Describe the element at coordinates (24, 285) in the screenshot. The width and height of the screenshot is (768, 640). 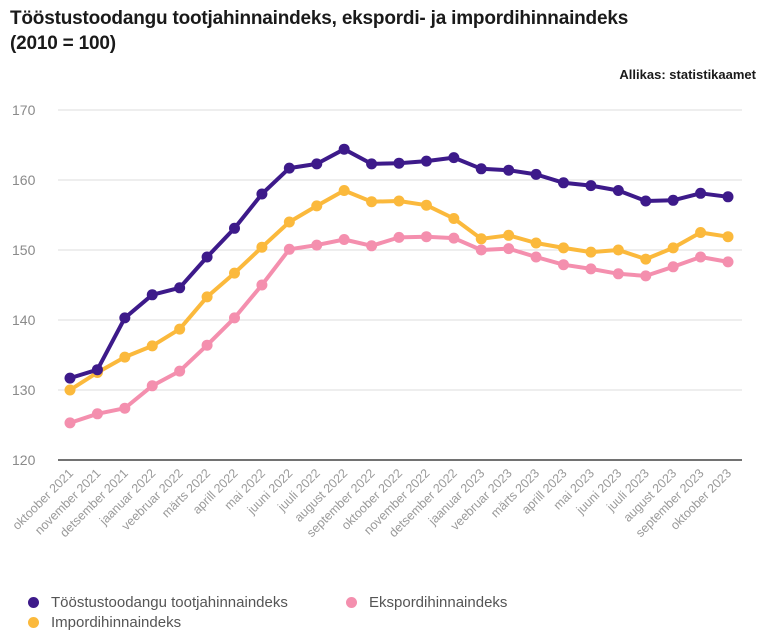
I see `y-axis-ticks: 120 130 140 150 160 170` at that location.